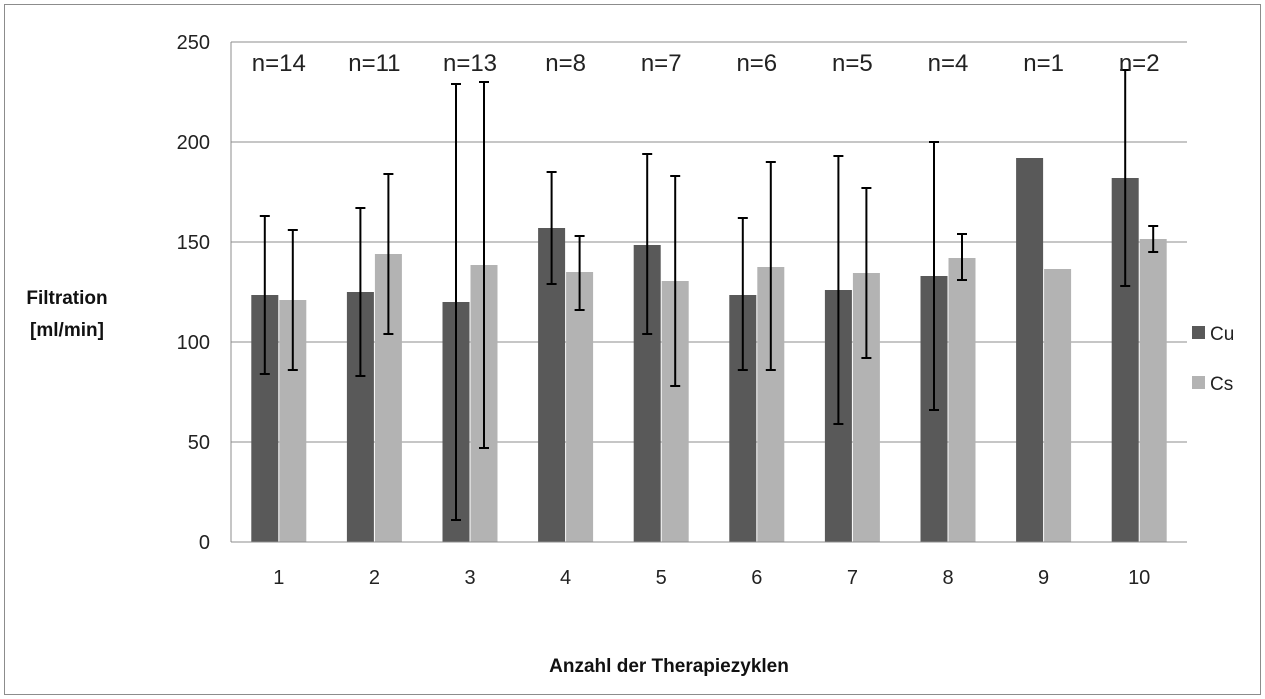 The height and width of the screenshot is (699, 1265). Describe the element at coordinates (470, 63) in the screenshot. I see `n-annotation: n=13` at that location.